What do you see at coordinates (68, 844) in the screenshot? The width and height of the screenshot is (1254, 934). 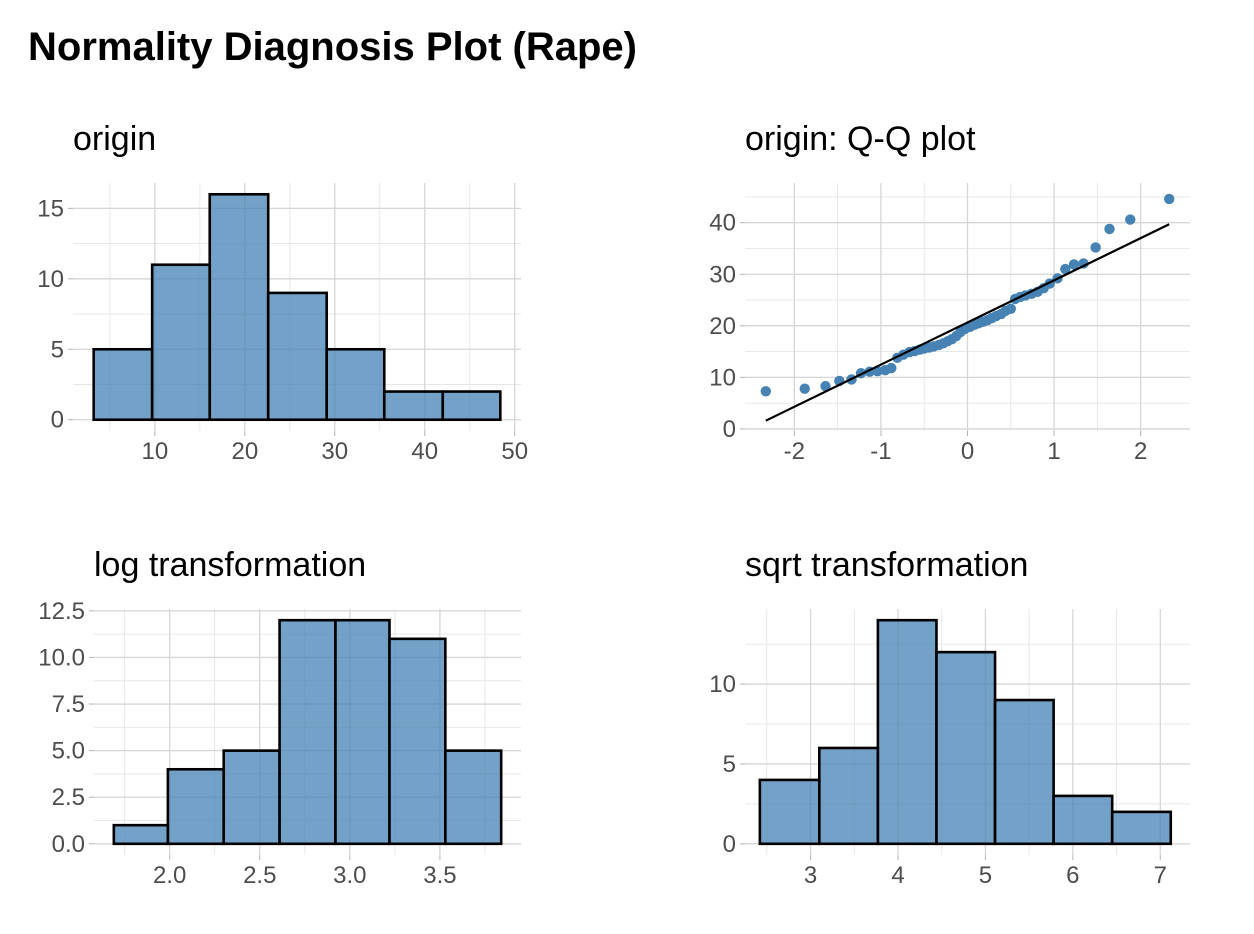 I see `y-tick-label: 0.0` at bounding box center [68, 844].